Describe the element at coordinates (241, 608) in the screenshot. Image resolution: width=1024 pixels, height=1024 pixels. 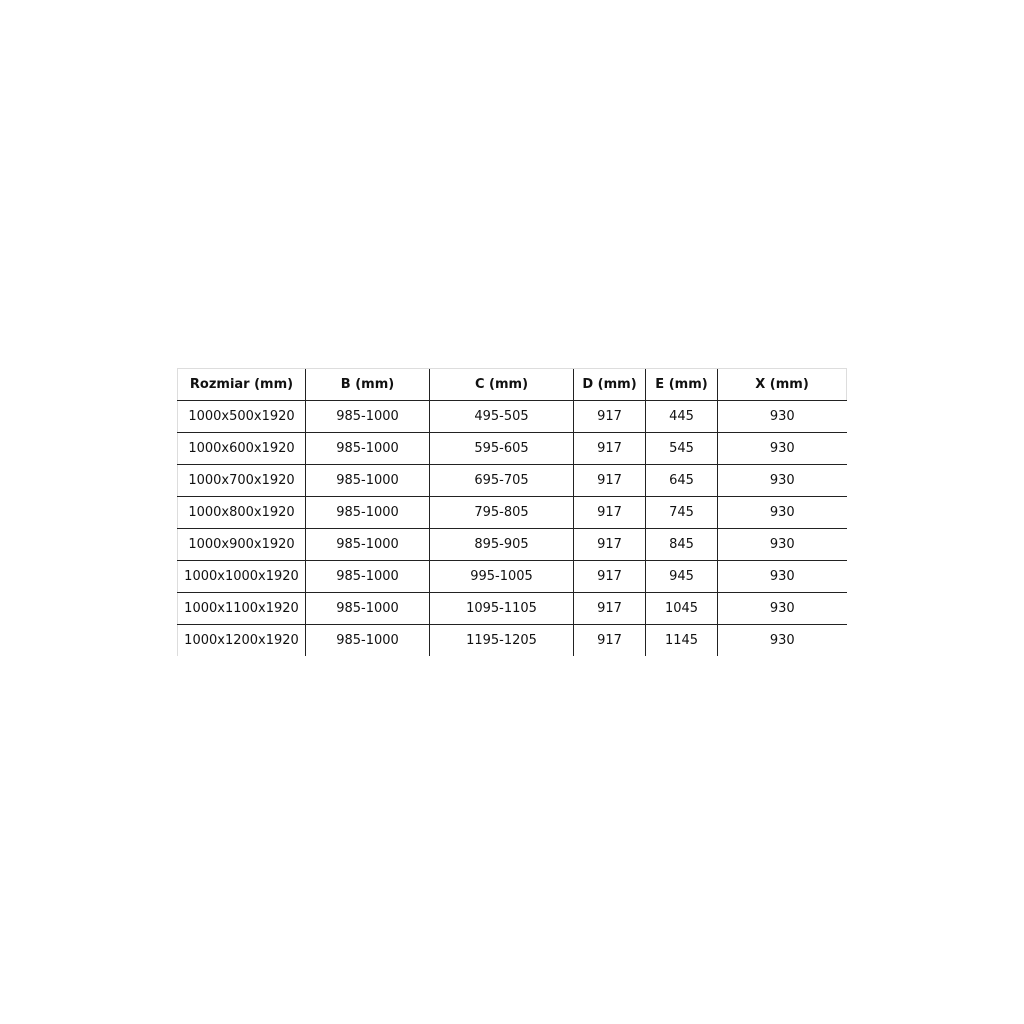
I see `table-cell: 1000x1100x1920` at that location.